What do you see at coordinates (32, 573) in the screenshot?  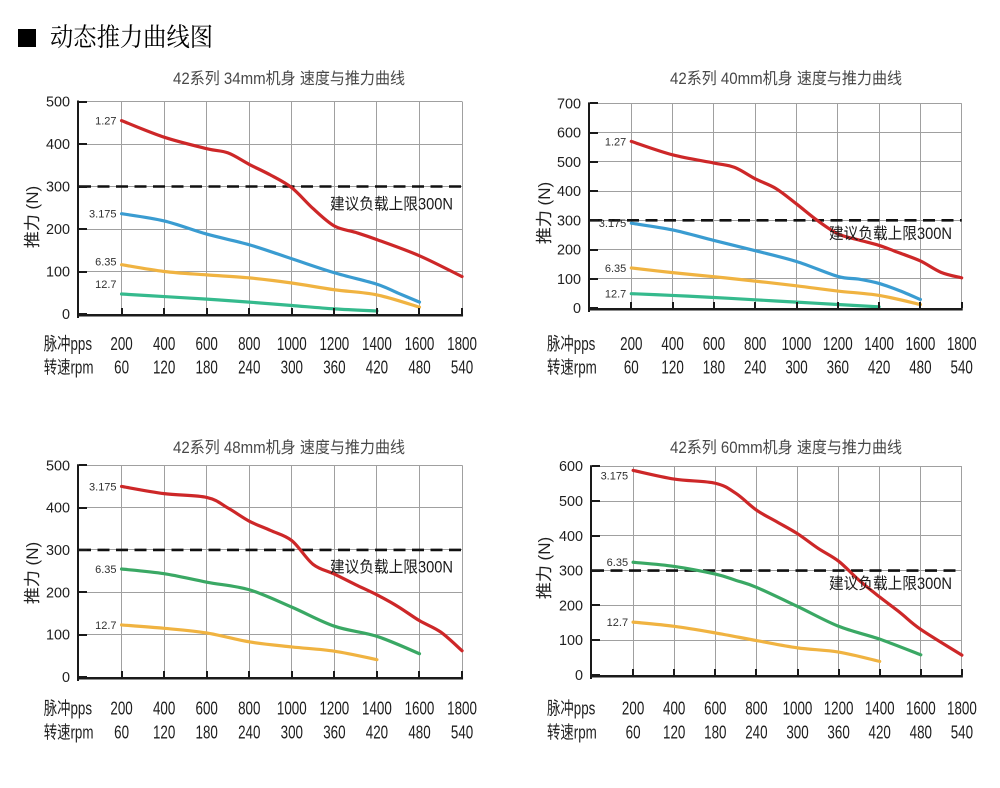 I see `y-axis-title: 推力 (N)` at bounding box center [32, 573].